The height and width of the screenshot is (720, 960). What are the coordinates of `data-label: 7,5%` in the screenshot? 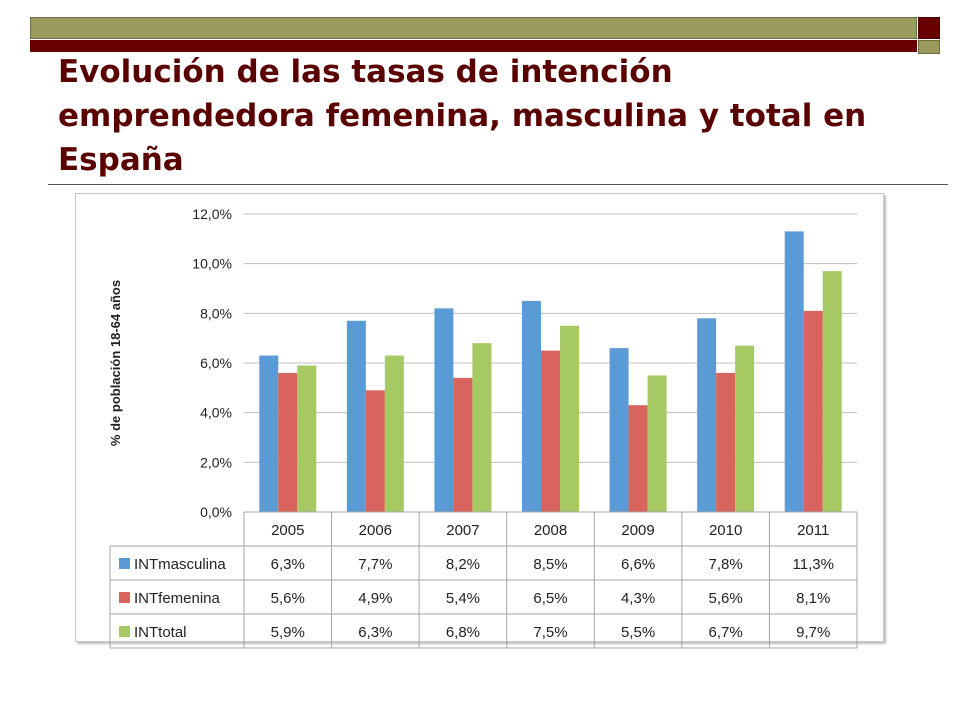 It's located at (550, 632).